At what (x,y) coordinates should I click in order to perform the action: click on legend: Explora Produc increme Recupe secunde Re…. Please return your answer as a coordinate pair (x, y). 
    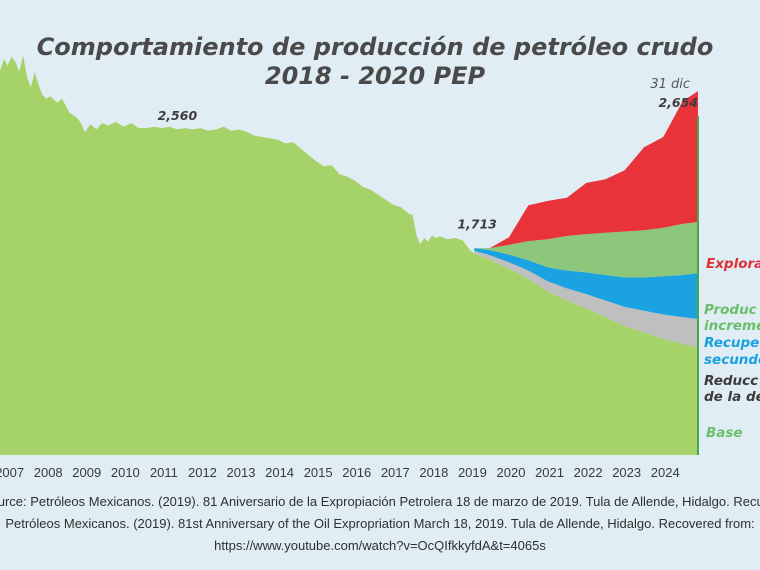
    Looking at the image, I should click on (732, 348).